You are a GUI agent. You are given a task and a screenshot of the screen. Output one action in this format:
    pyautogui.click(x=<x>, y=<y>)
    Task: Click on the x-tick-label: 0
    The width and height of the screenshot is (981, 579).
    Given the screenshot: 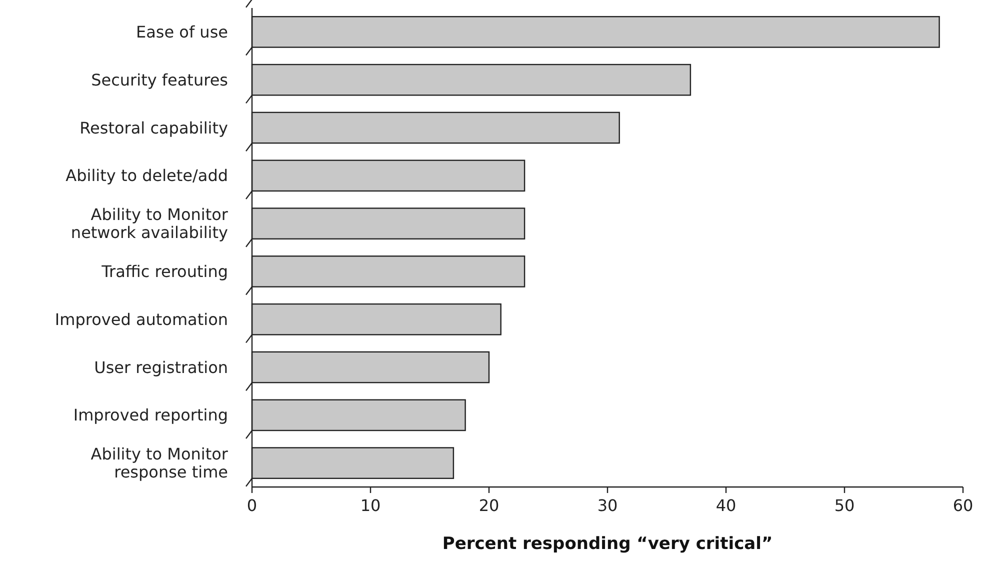 What is the action you would take?
    pyautogui.click(x=252, y=505)
    